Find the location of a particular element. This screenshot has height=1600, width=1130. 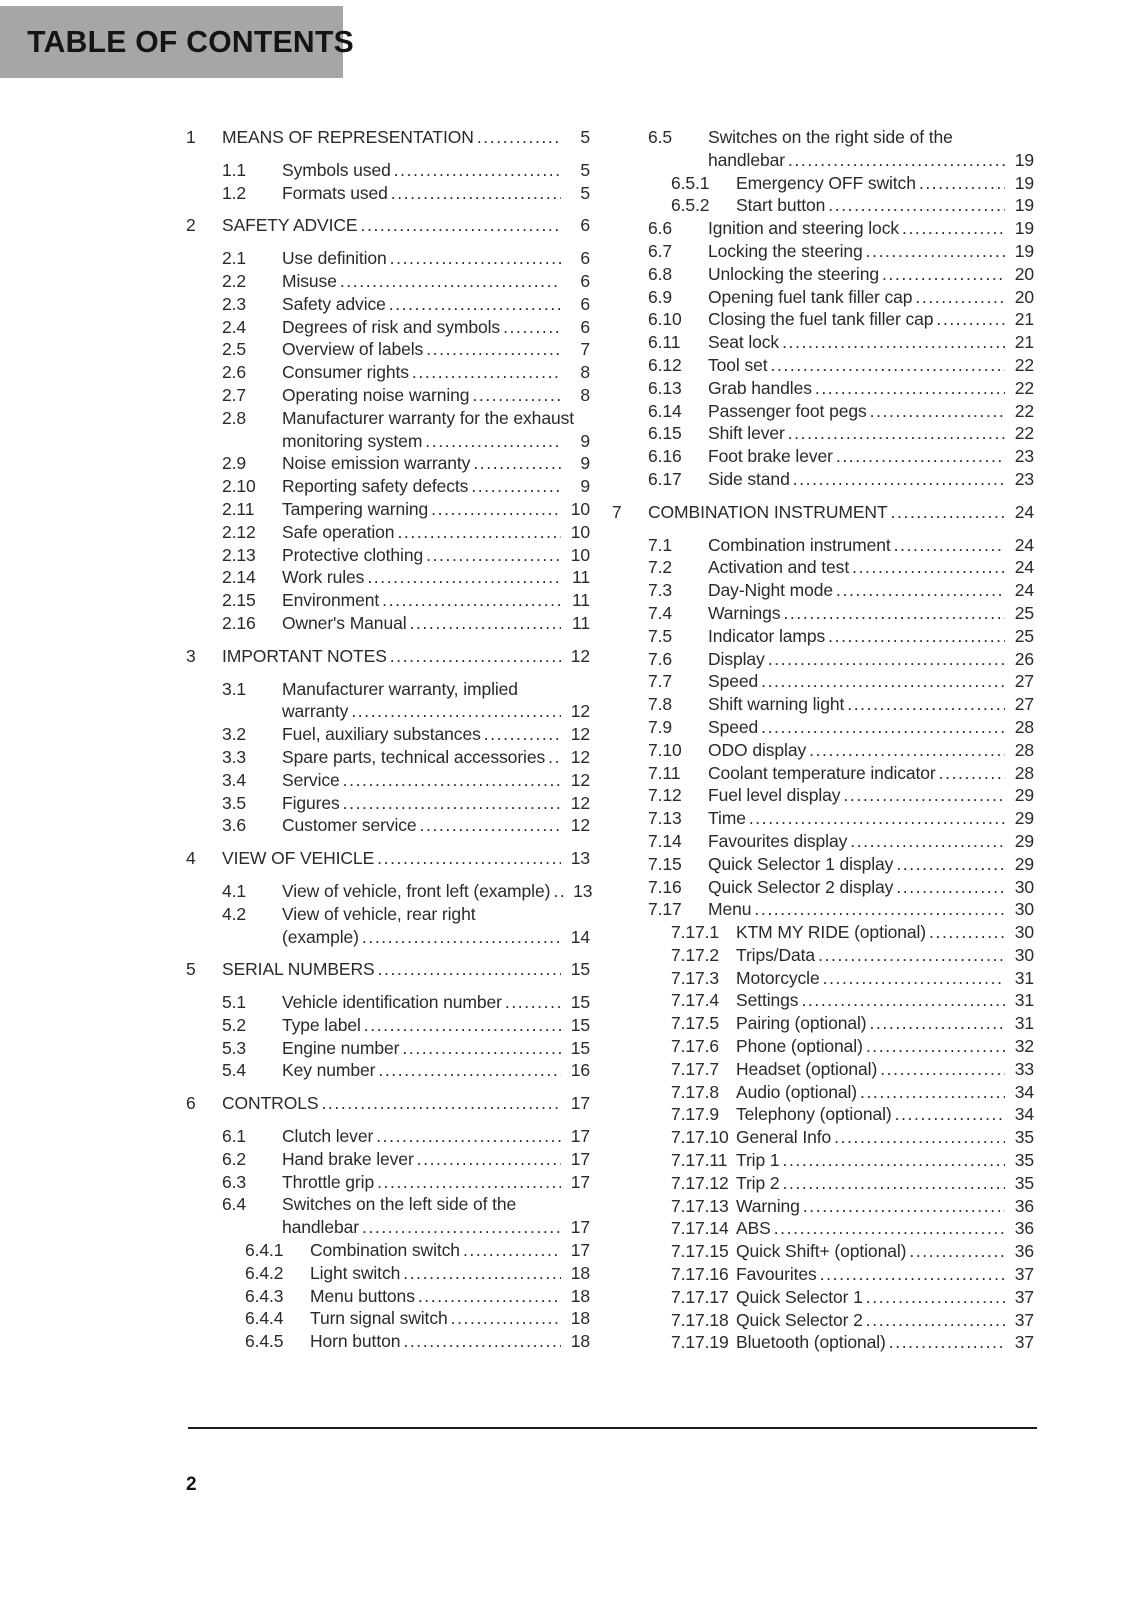

toc-entry-title: Fuel, auxiliary substances is located at coordinates (381, 734).